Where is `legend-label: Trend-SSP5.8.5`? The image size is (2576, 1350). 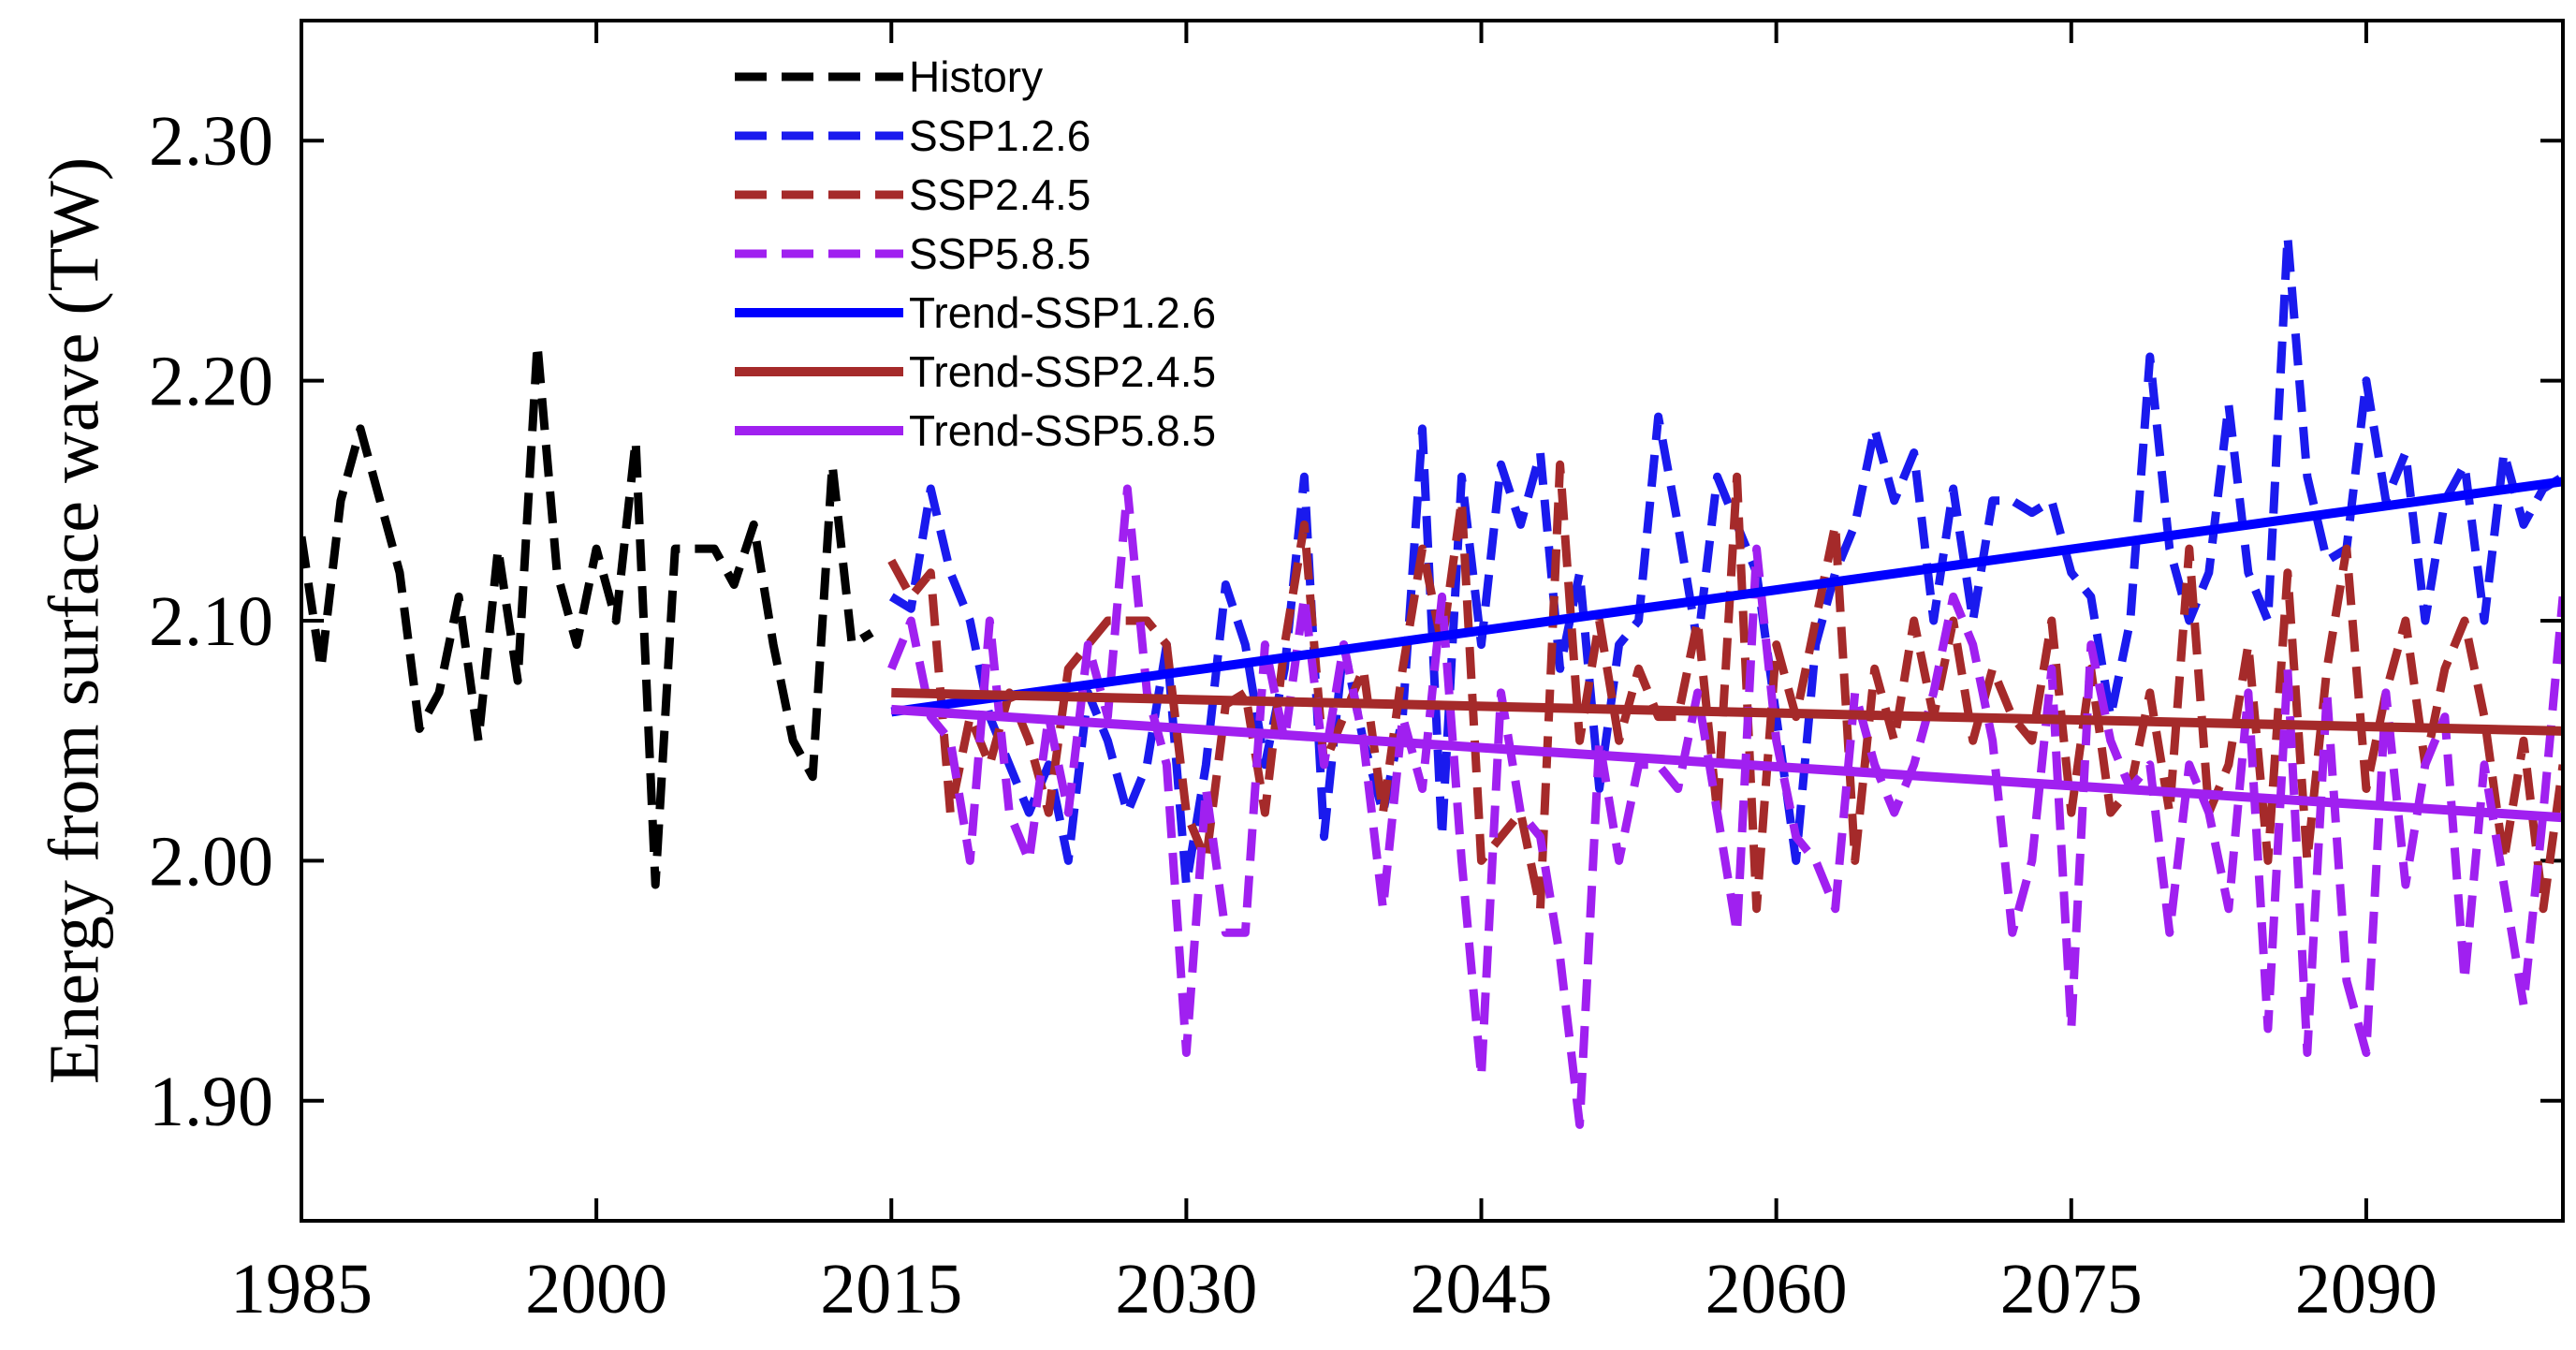
legend-label: Trend-SSP5.8.5 is located at coordinates (1062, 430).